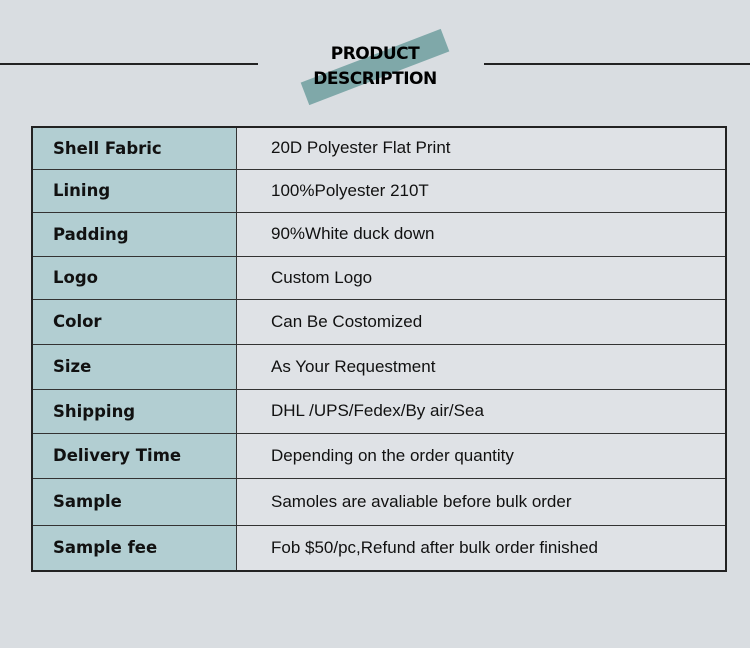  Describe the element at coordinates (481, 501) in the screenshot. I see `row-value: Samoles are avaliable before bulk order` at that location.